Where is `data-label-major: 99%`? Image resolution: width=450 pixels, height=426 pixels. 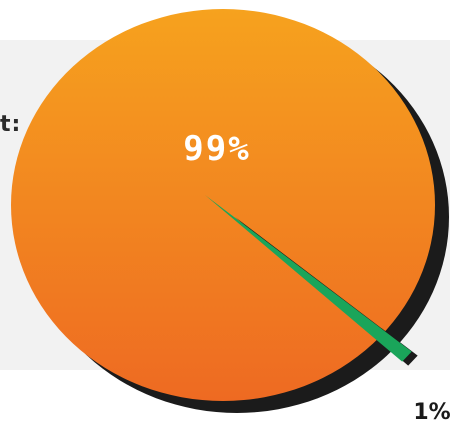
data-label-major: 99% is located at coordinates (216, 149).